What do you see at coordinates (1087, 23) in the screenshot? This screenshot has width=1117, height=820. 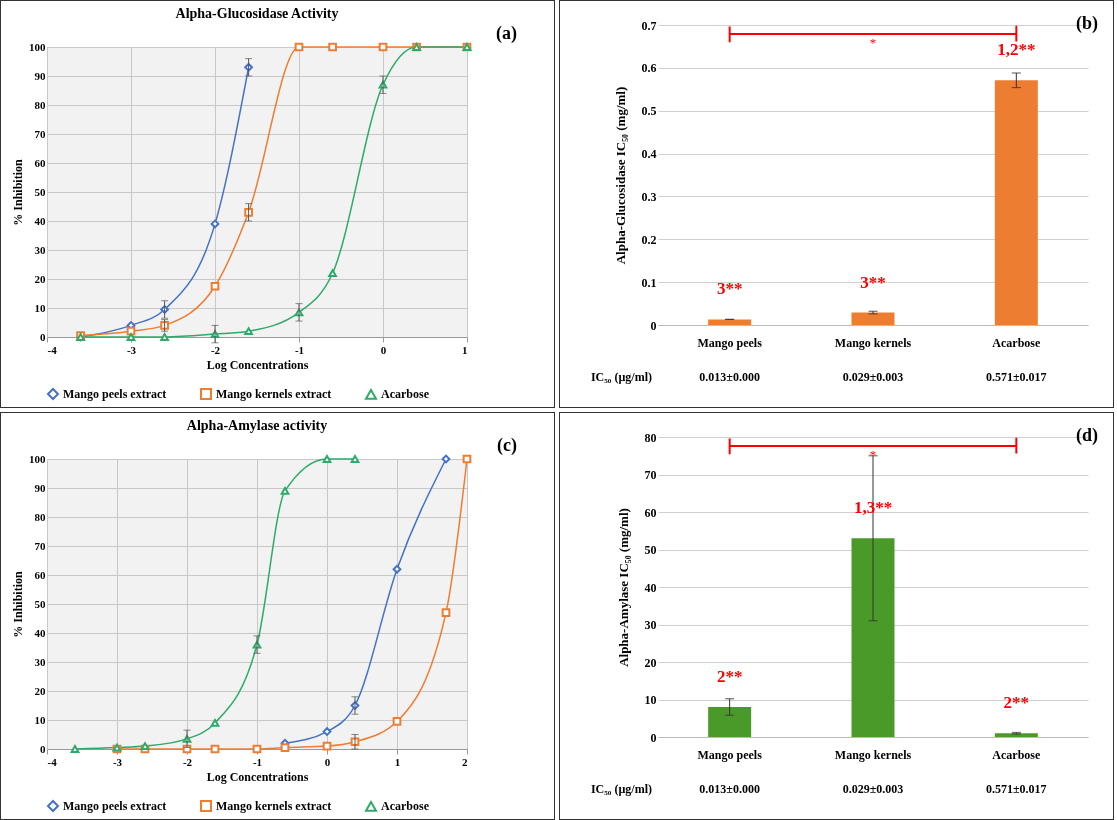 I see `annotation: (b)` at bounding box center [1087, 23].